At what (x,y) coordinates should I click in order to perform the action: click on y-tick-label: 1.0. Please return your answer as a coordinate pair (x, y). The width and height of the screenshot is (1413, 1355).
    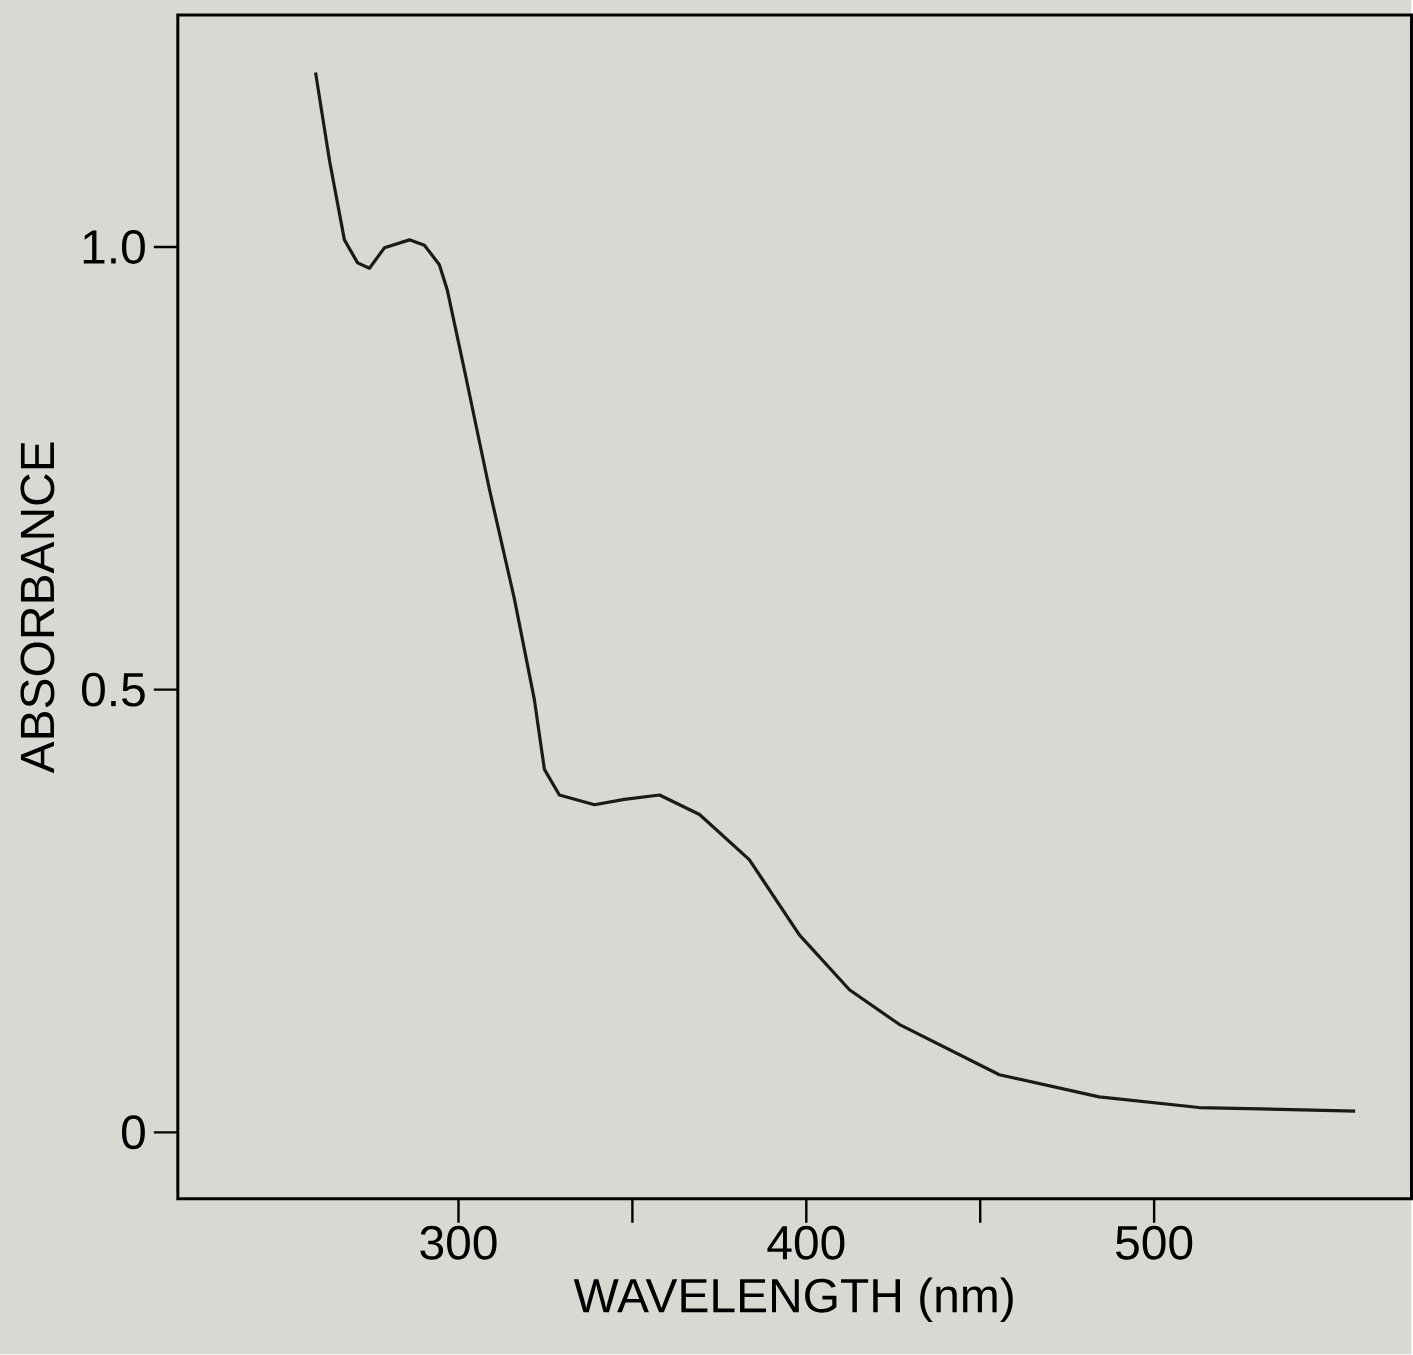
    Looking at the image, I should click on (114, 247).